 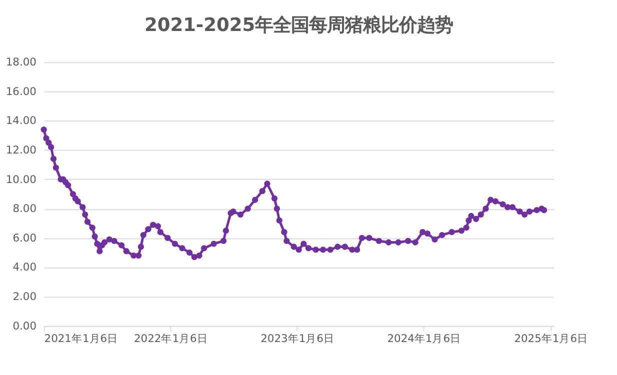 I want to click on chart-title: 2021-2025年全国每周猪粮比价趋势, so click(x=299, y=25).